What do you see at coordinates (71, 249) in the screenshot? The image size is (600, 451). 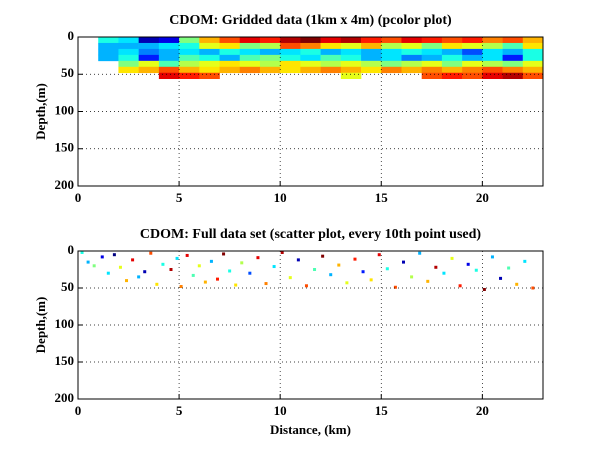 I see `y-tick-label: 0` at bounding box center [71, 249].